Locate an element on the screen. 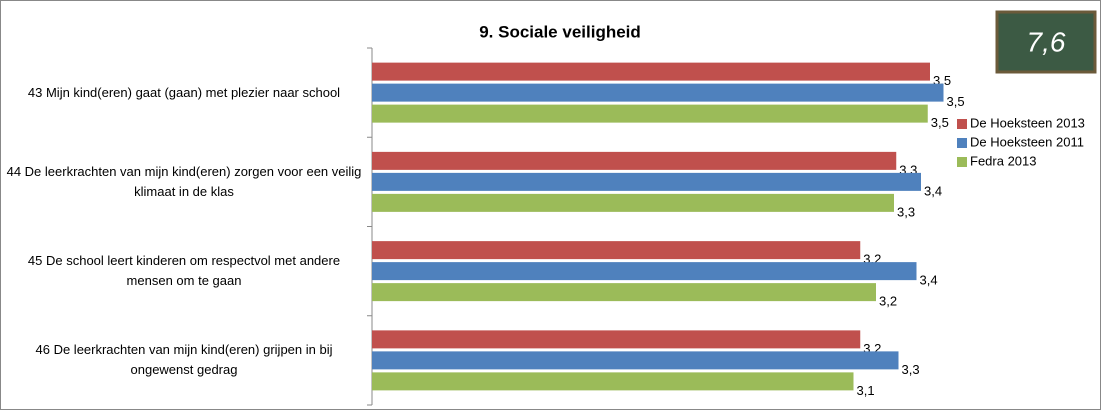 The image size is (1101, 410). chart-title: 9. Sociale veiligheid is located at coordinates (560, 31).